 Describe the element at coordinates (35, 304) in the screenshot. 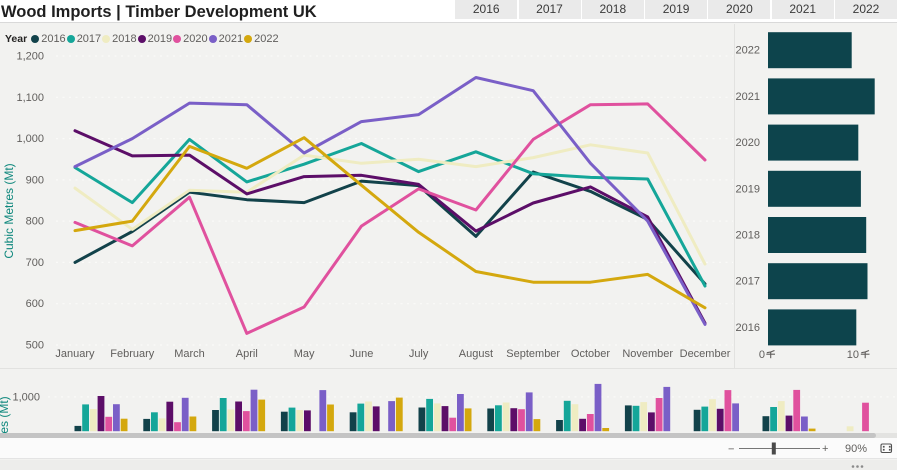

I see `svg-text: 600` at that location.